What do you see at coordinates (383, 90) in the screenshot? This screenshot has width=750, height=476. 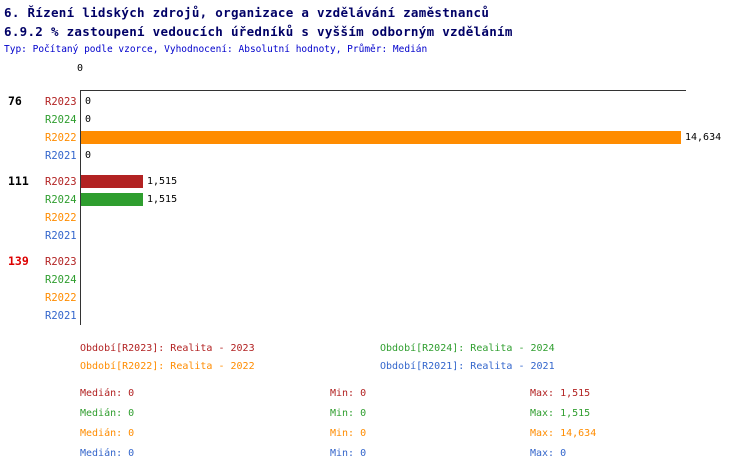 I see `x-axis-line` at bounding box center [383, 90].